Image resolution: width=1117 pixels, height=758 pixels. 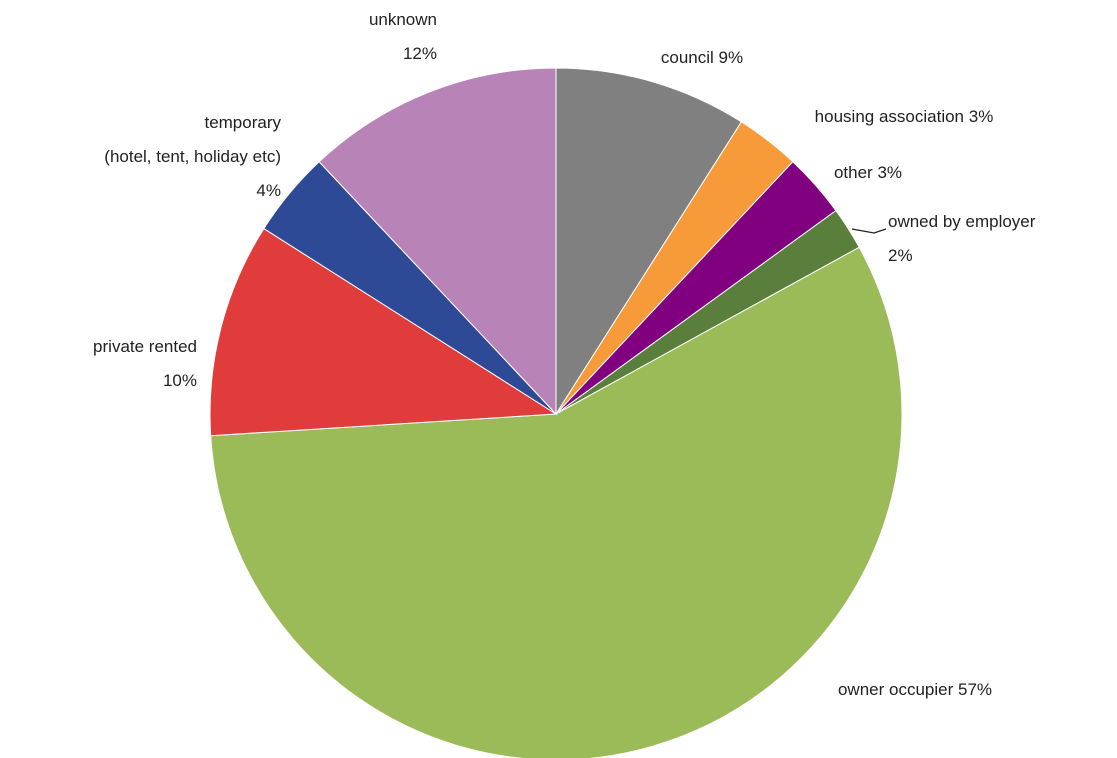 I want to click on value-label: 9%, so click(x=731, y=57).